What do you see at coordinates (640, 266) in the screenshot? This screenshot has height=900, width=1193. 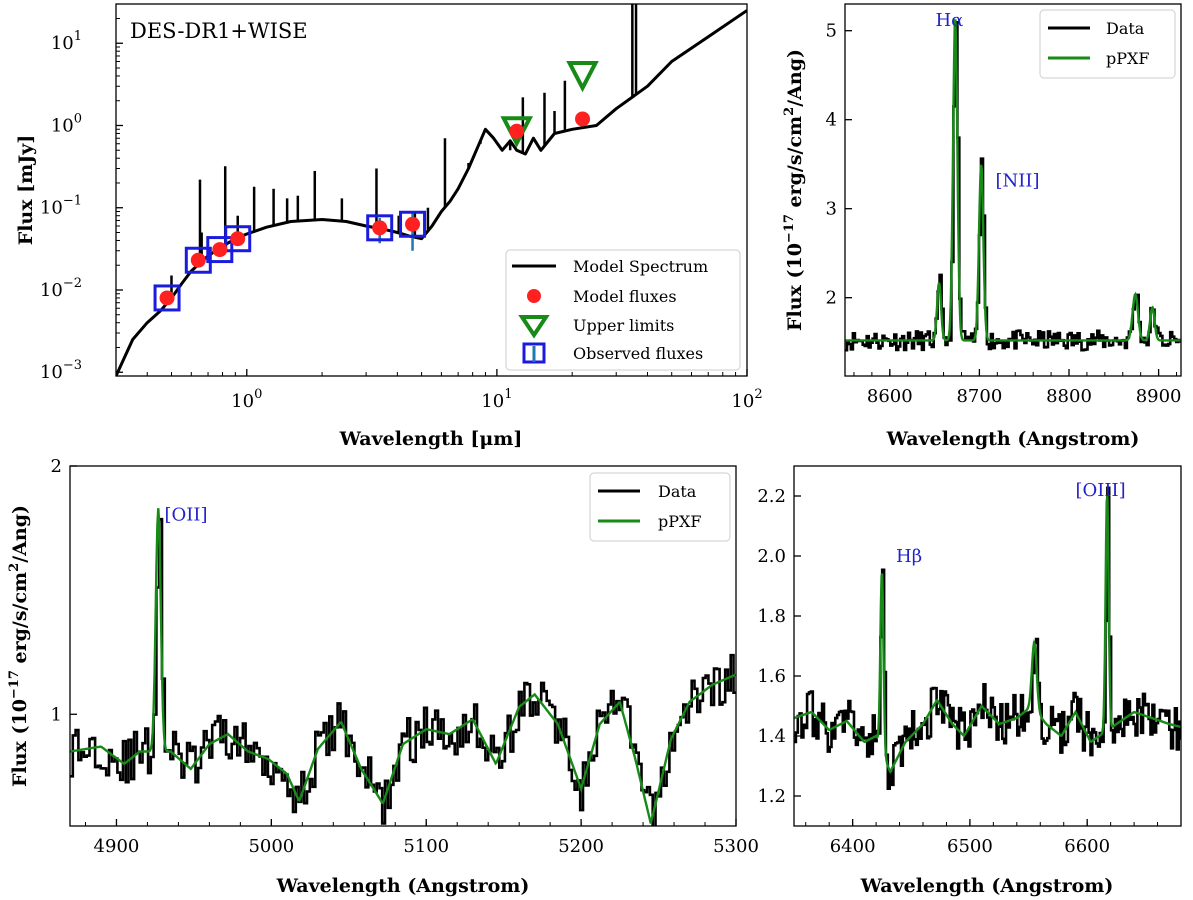 I see `legend-label-model-spectrum: Model Spectrum` at bounding box center [640, 266].